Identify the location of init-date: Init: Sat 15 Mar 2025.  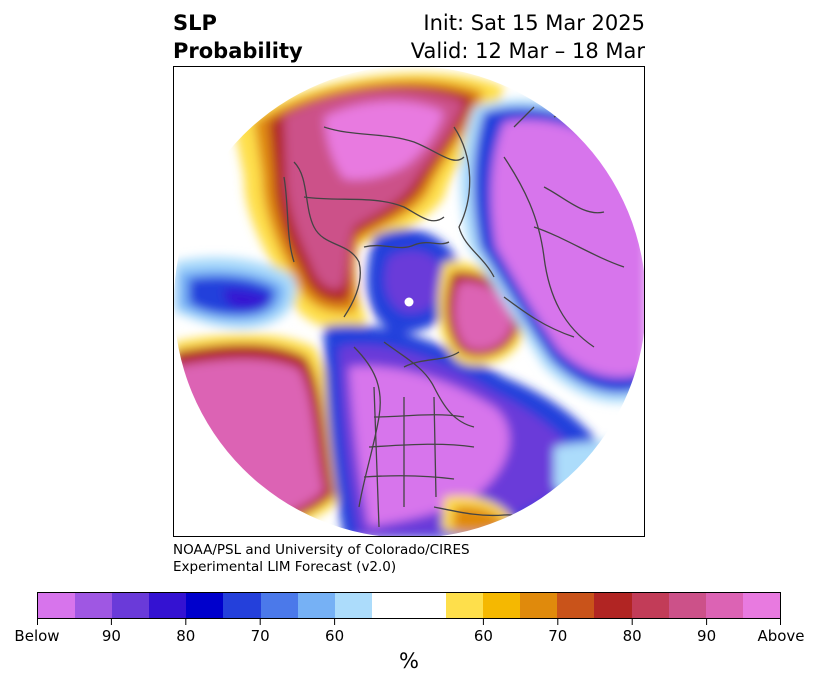
(534, 23).